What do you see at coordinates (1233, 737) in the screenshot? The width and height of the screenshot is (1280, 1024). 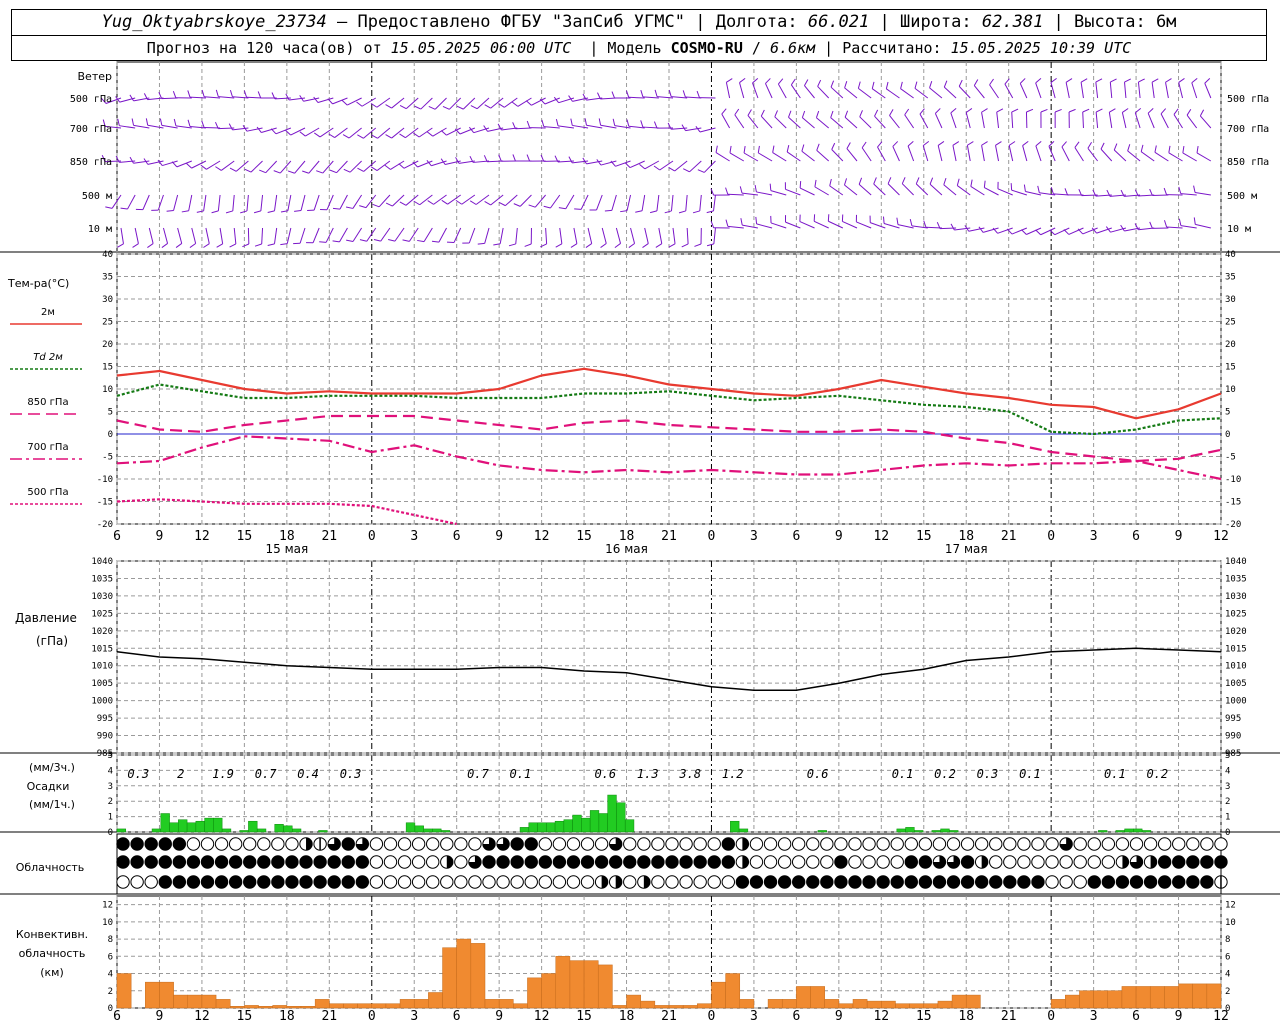 I see `pres-tick-right: 990` at bounding box center [1233, 737].